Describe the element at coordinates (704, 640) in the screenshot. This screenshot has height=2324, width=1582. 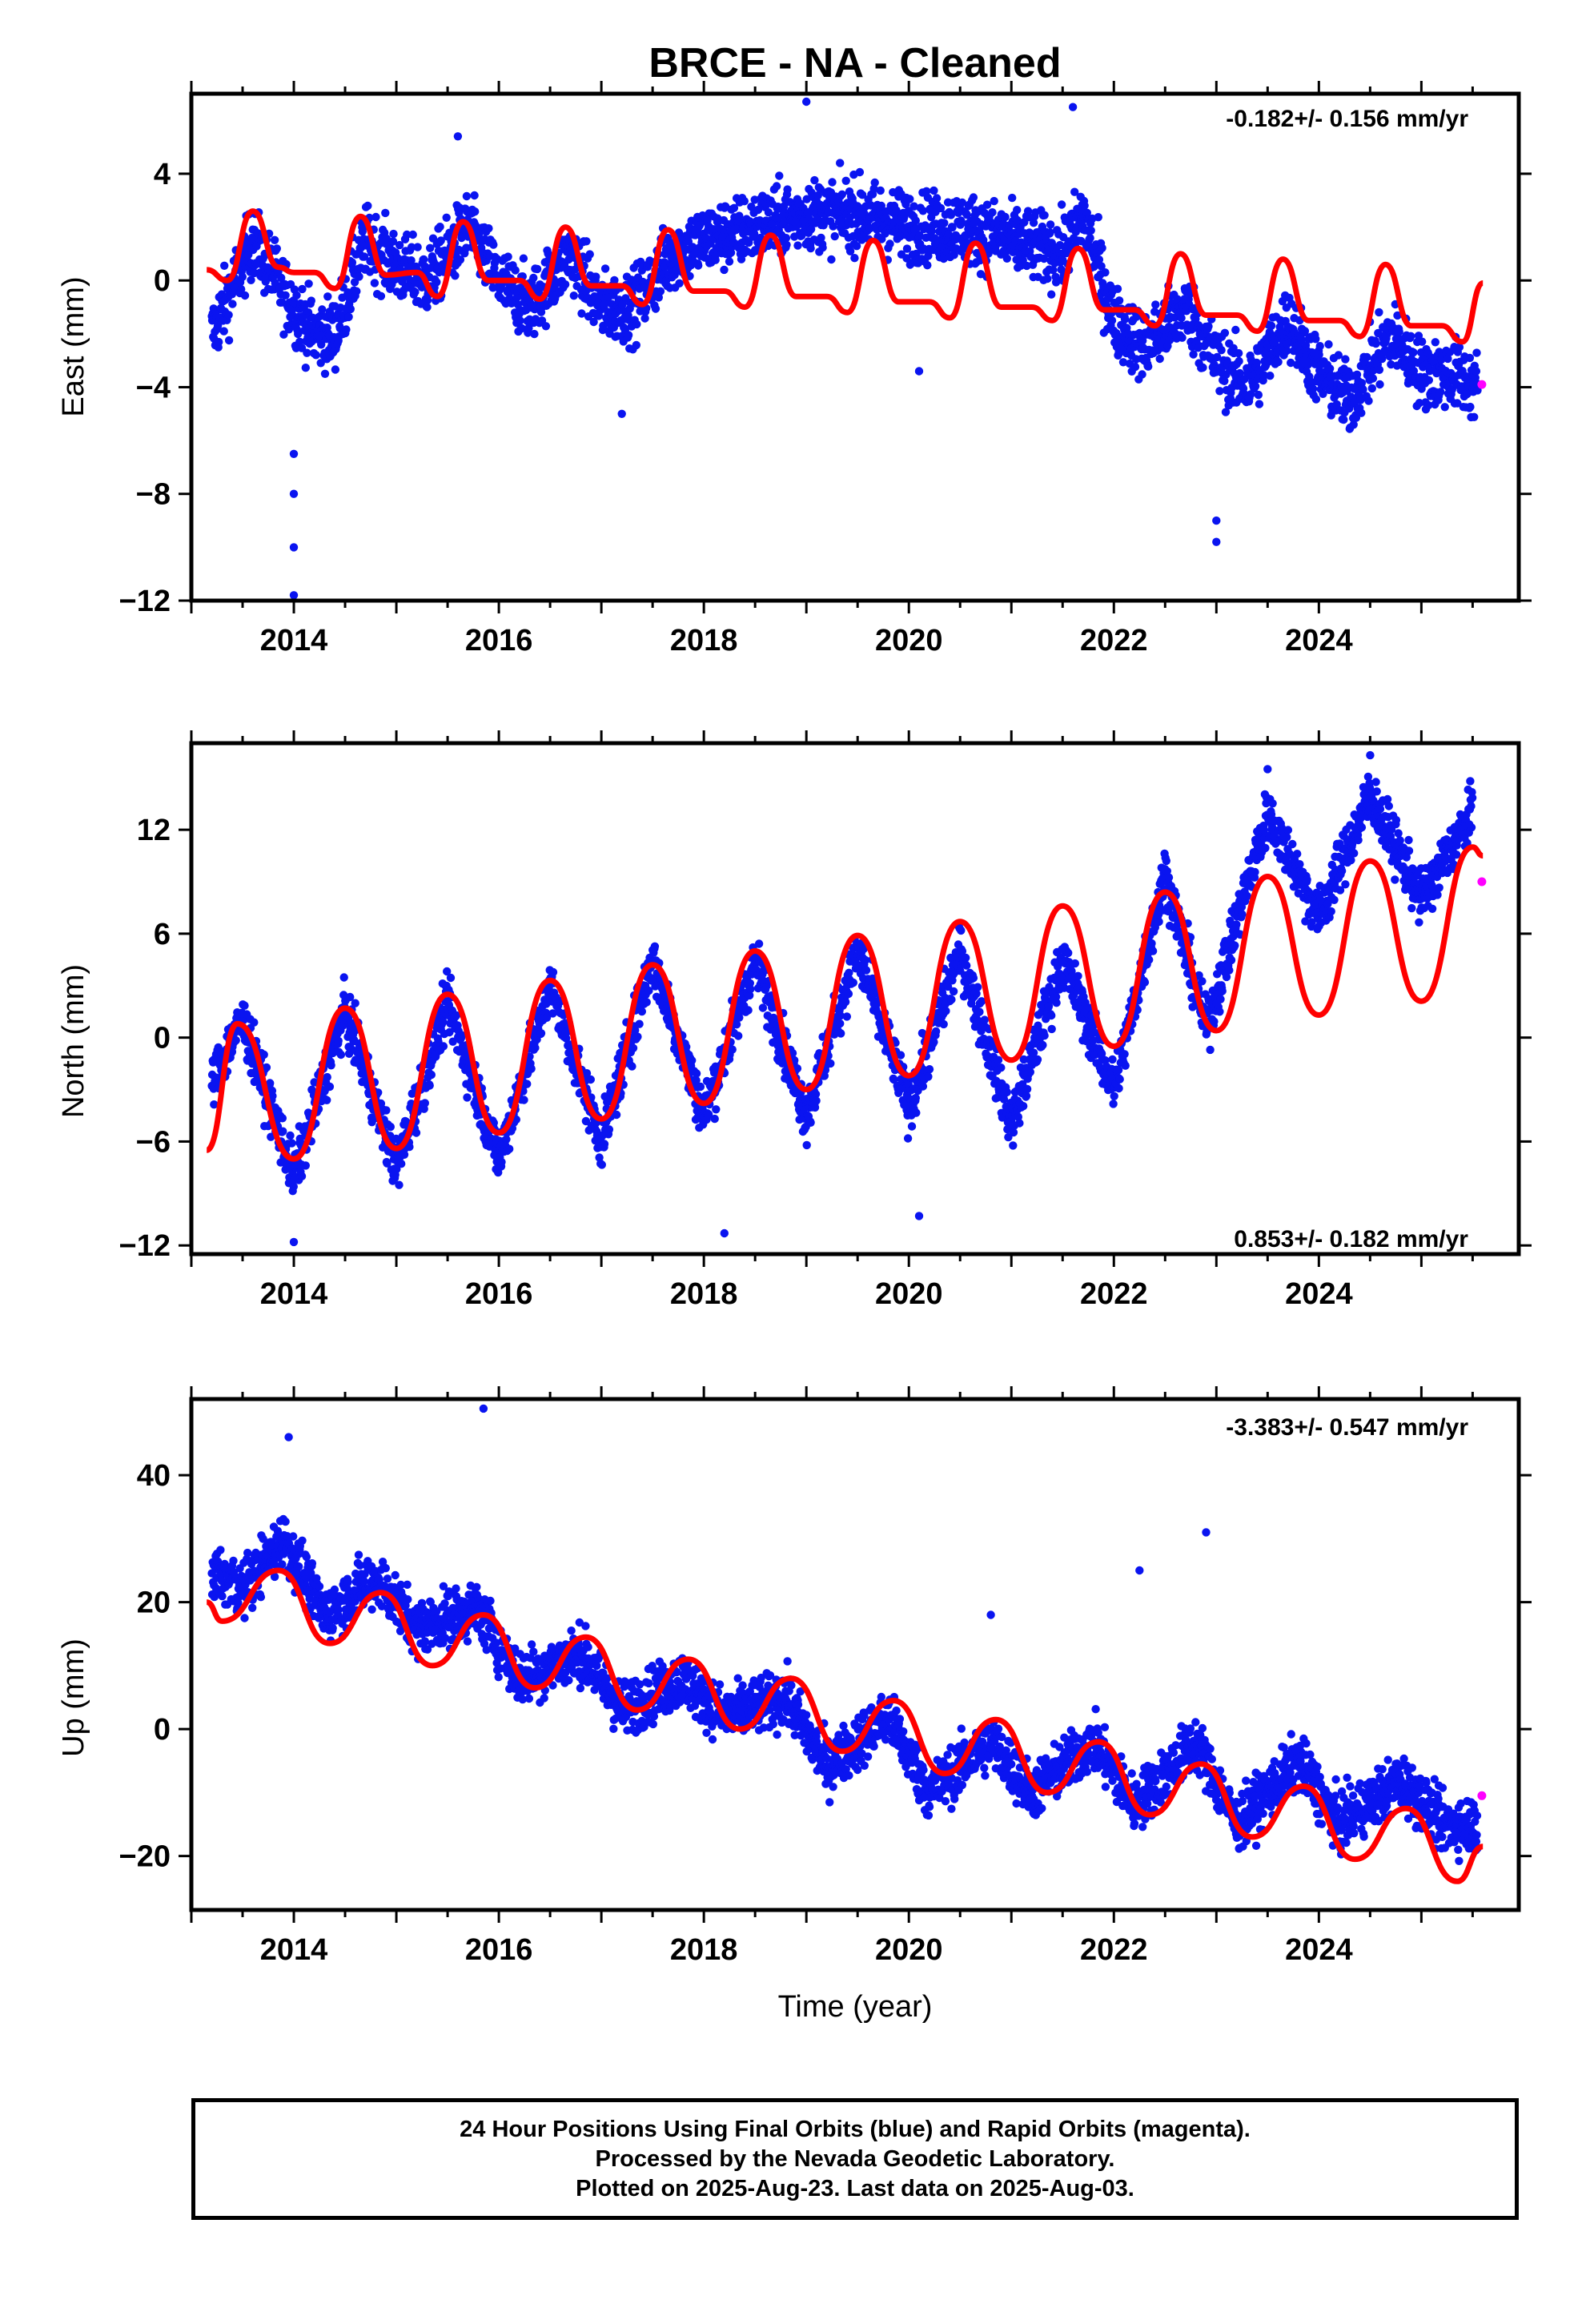
I see `east-xtick-label: 2018` at that location.